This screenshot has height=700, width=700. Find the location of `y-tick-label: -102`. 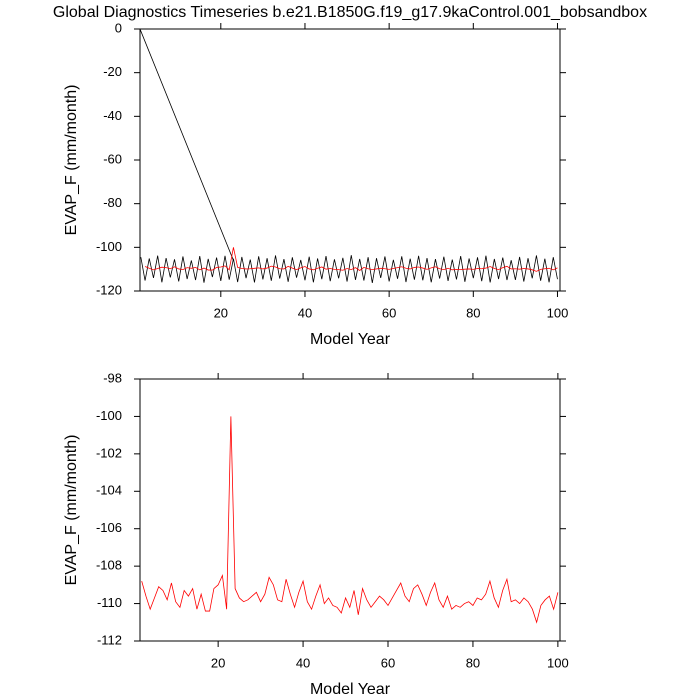

y-tick-label: -102 is located at coordinates (109, 452).